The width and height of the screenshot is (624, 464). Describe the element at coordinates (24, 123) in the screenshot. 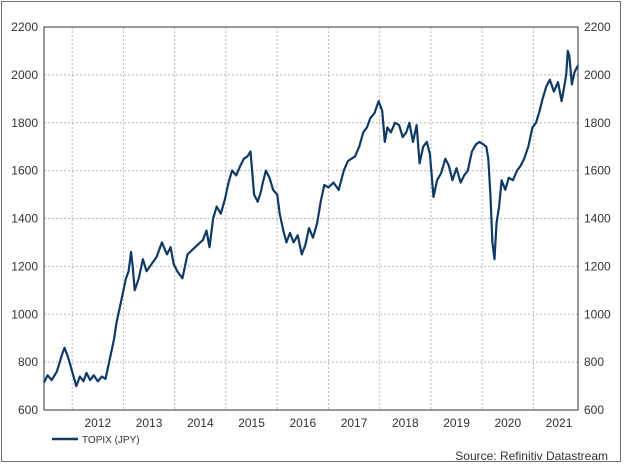

I see `y-tick-label-left: 1800` at that location.